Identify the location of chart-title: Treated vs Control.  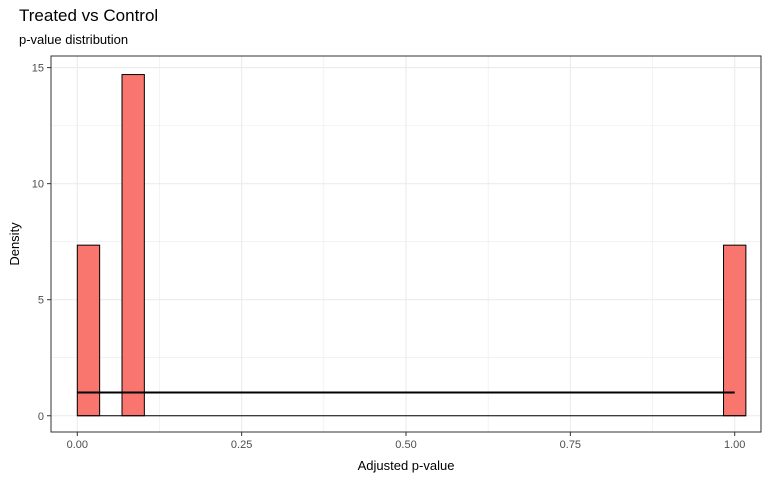
(89, 15).